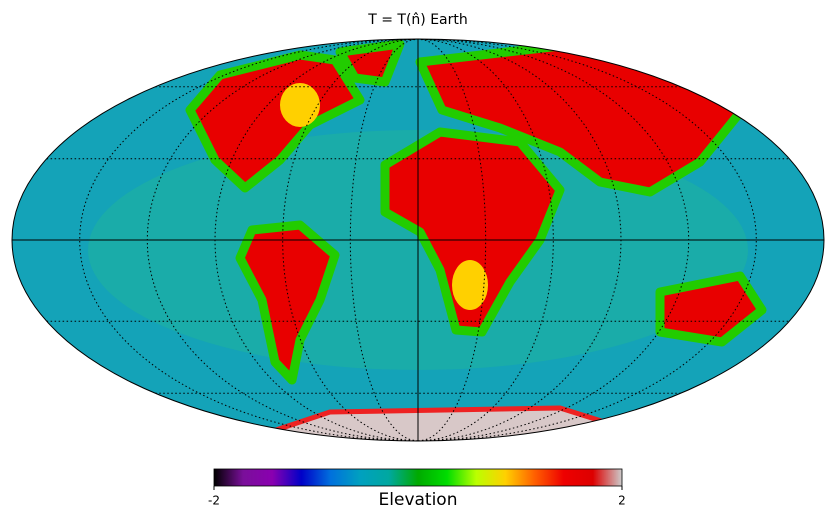  I want to click on colorbar, so click(418, 477).